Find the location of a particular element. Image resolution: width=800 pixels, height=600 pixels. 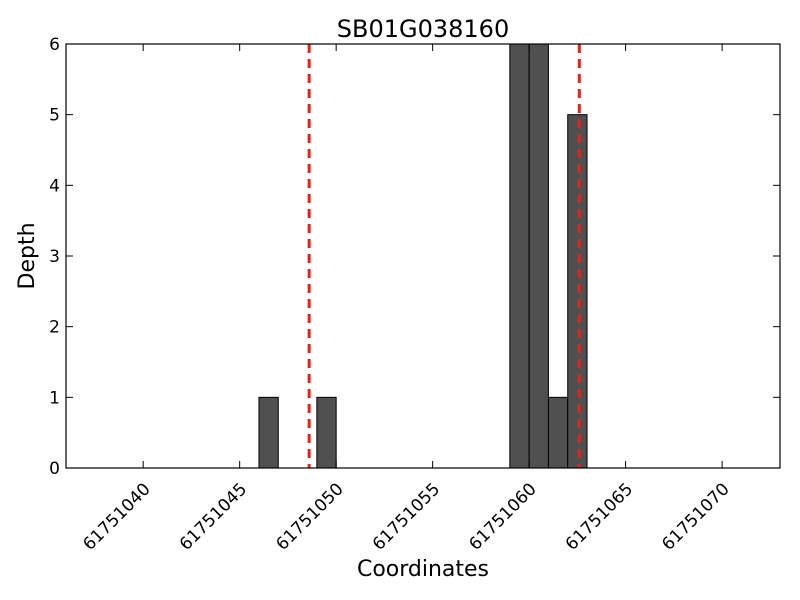

y-axis-title: Depth is located at coordinates (27, 255).